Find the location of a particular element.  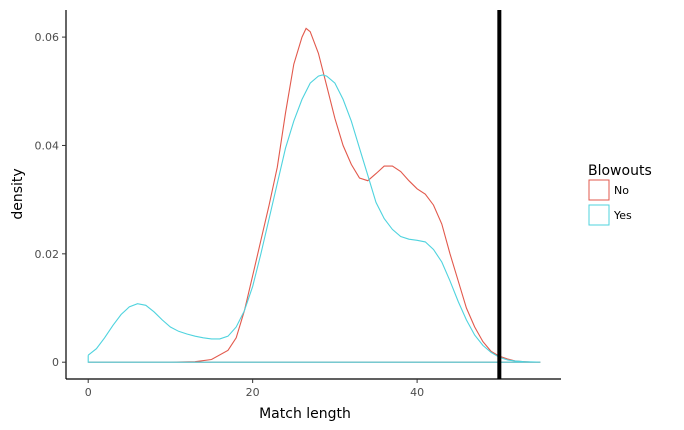

legend-key-no is located at coordinates (599, 190).